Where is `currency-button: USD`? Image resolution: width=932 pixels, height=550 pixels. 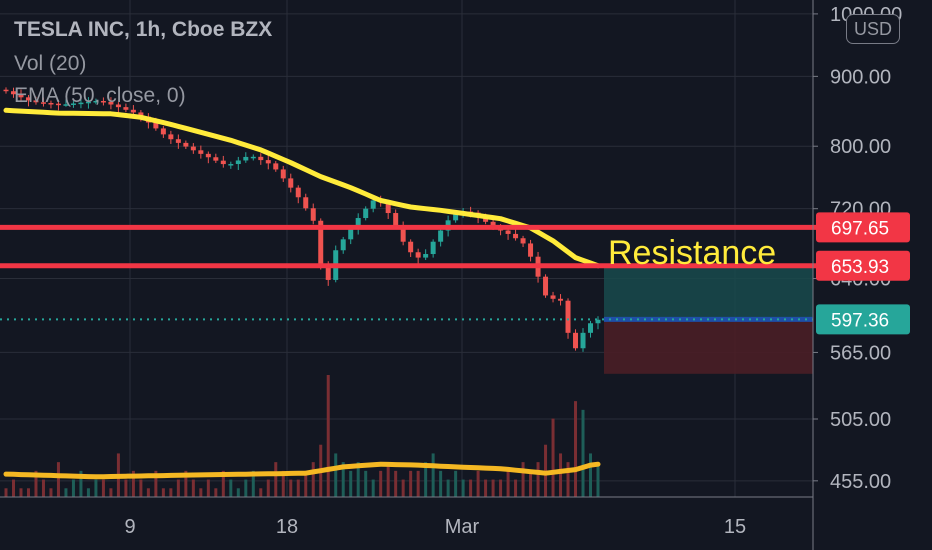 currency-button: USD is located at coordinates (873, 29).